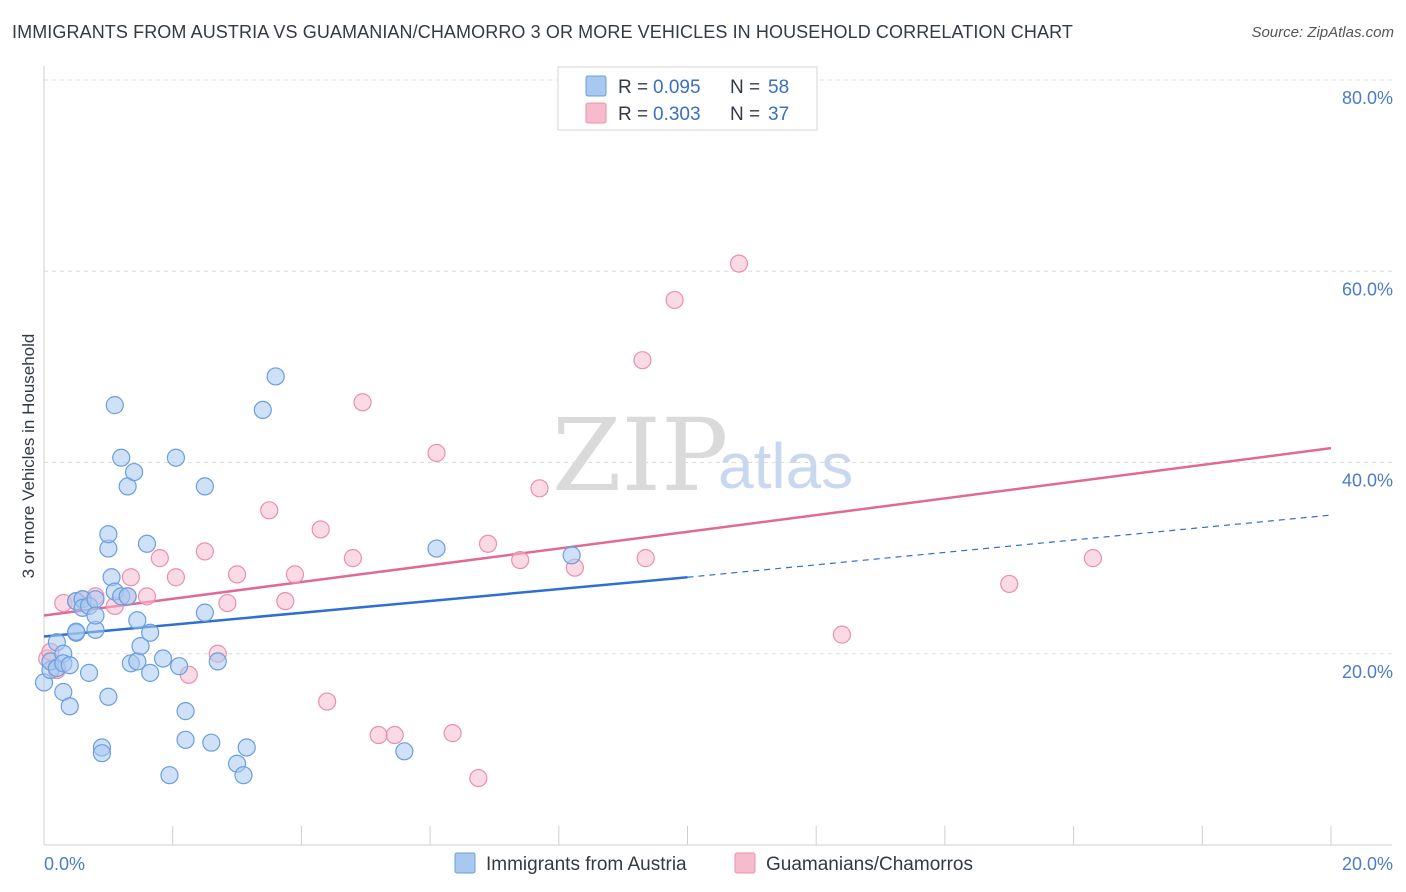 This screenshot has height=892, width=1406. What do you see at coordinates (465, 863) in the screenshot?
I see `bottom-legend-swatch-austria` at bounding box center [465, 863].